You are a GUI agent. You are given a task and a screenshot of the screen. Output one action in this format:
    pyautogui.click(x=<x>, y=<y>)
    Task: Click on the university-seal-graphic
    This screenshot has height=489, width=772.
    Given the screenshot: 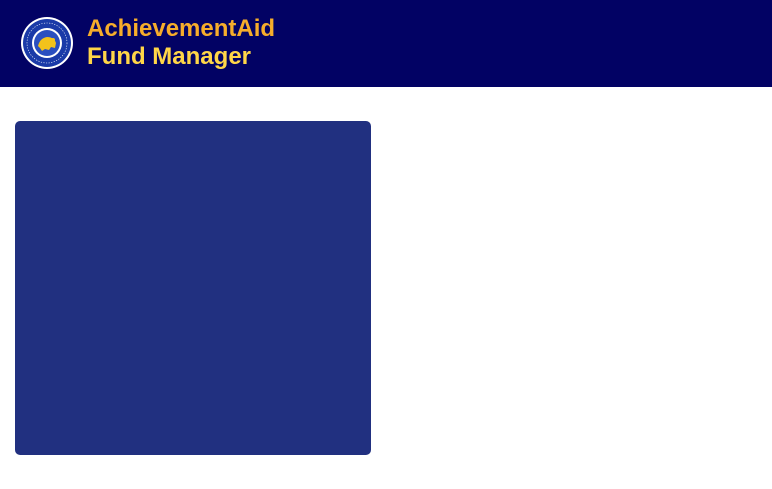 What is the action you would take?
    pyautogui.click(x=47, y=43)
    